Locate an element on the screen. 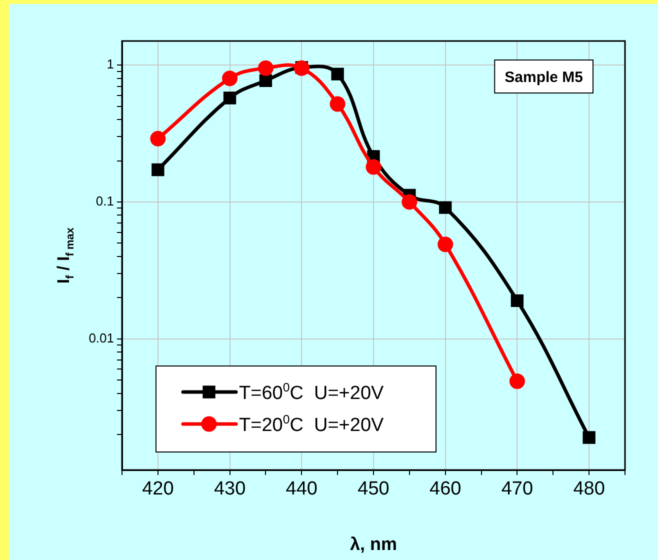 The height and width of the screenshot is (560, 658). x-axis-title: λ, nm is located at coordinates (374, 544).